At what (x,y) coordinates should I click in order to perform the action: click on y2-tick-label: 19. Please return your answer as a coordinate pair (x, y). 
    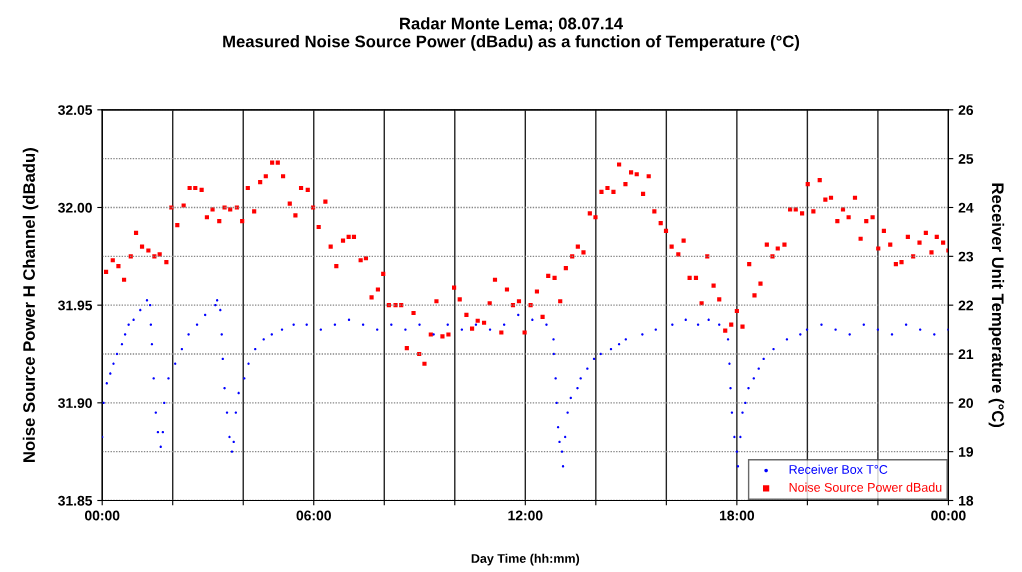
    Looking at the image, I should click on (966, 452).